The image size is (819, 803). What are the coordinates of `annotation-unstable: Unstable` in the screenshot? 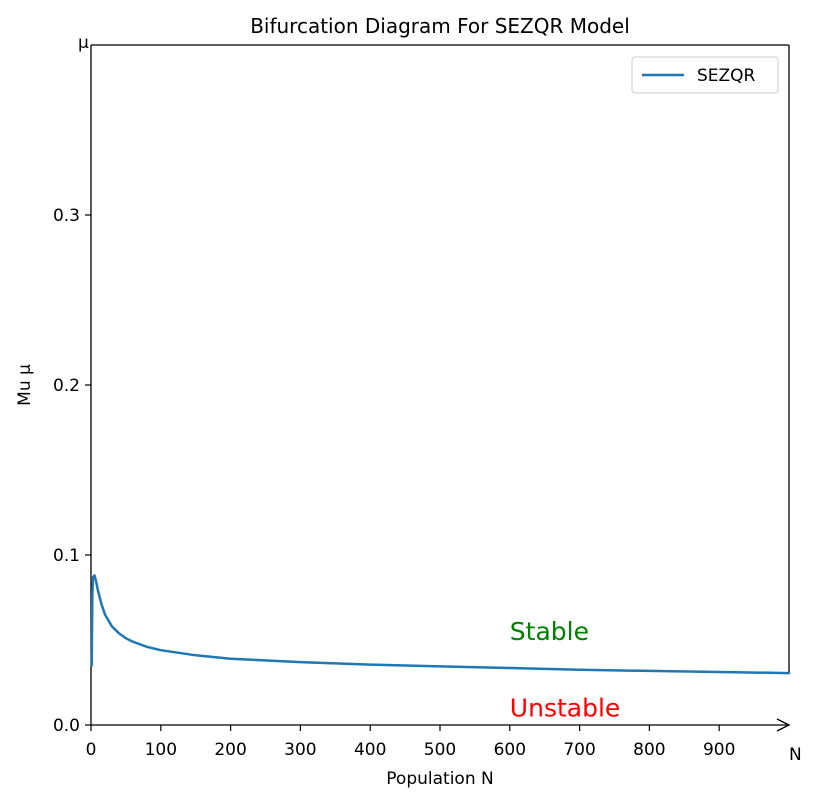 It's located at (565, 708).